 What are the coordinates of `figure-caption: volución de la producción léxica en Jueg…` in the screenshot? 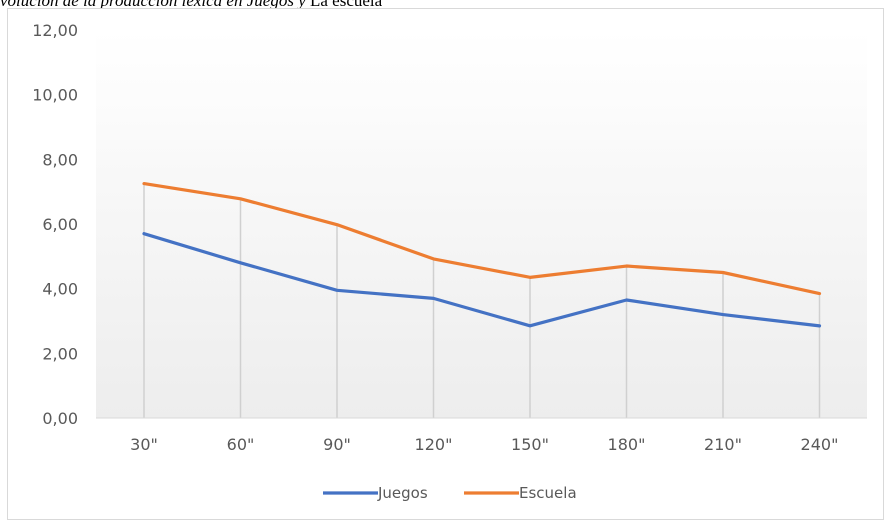 It's located at (443, 5).